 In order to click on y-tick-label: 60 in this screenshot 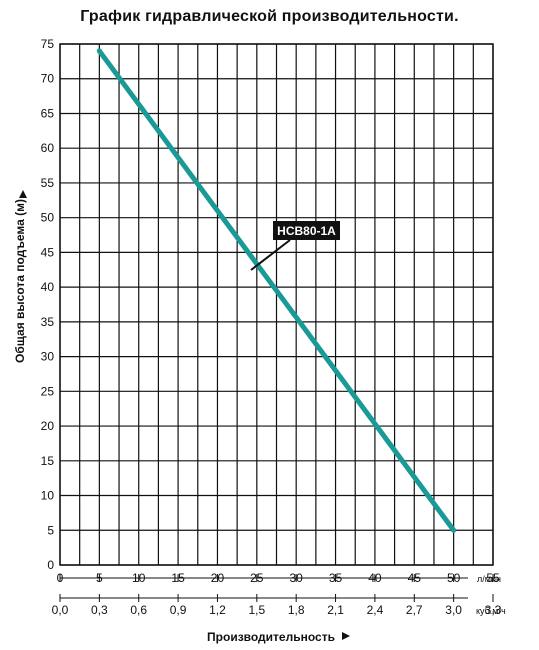, I will do `click(48, 148)`.